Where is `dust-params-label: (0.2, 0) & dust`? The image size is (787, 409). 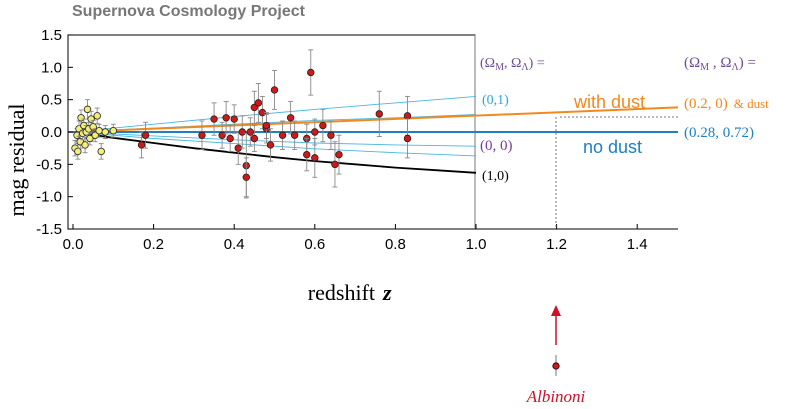 dust-params-label: (0.2, 0) & dust is located at coordinates (726, 104).